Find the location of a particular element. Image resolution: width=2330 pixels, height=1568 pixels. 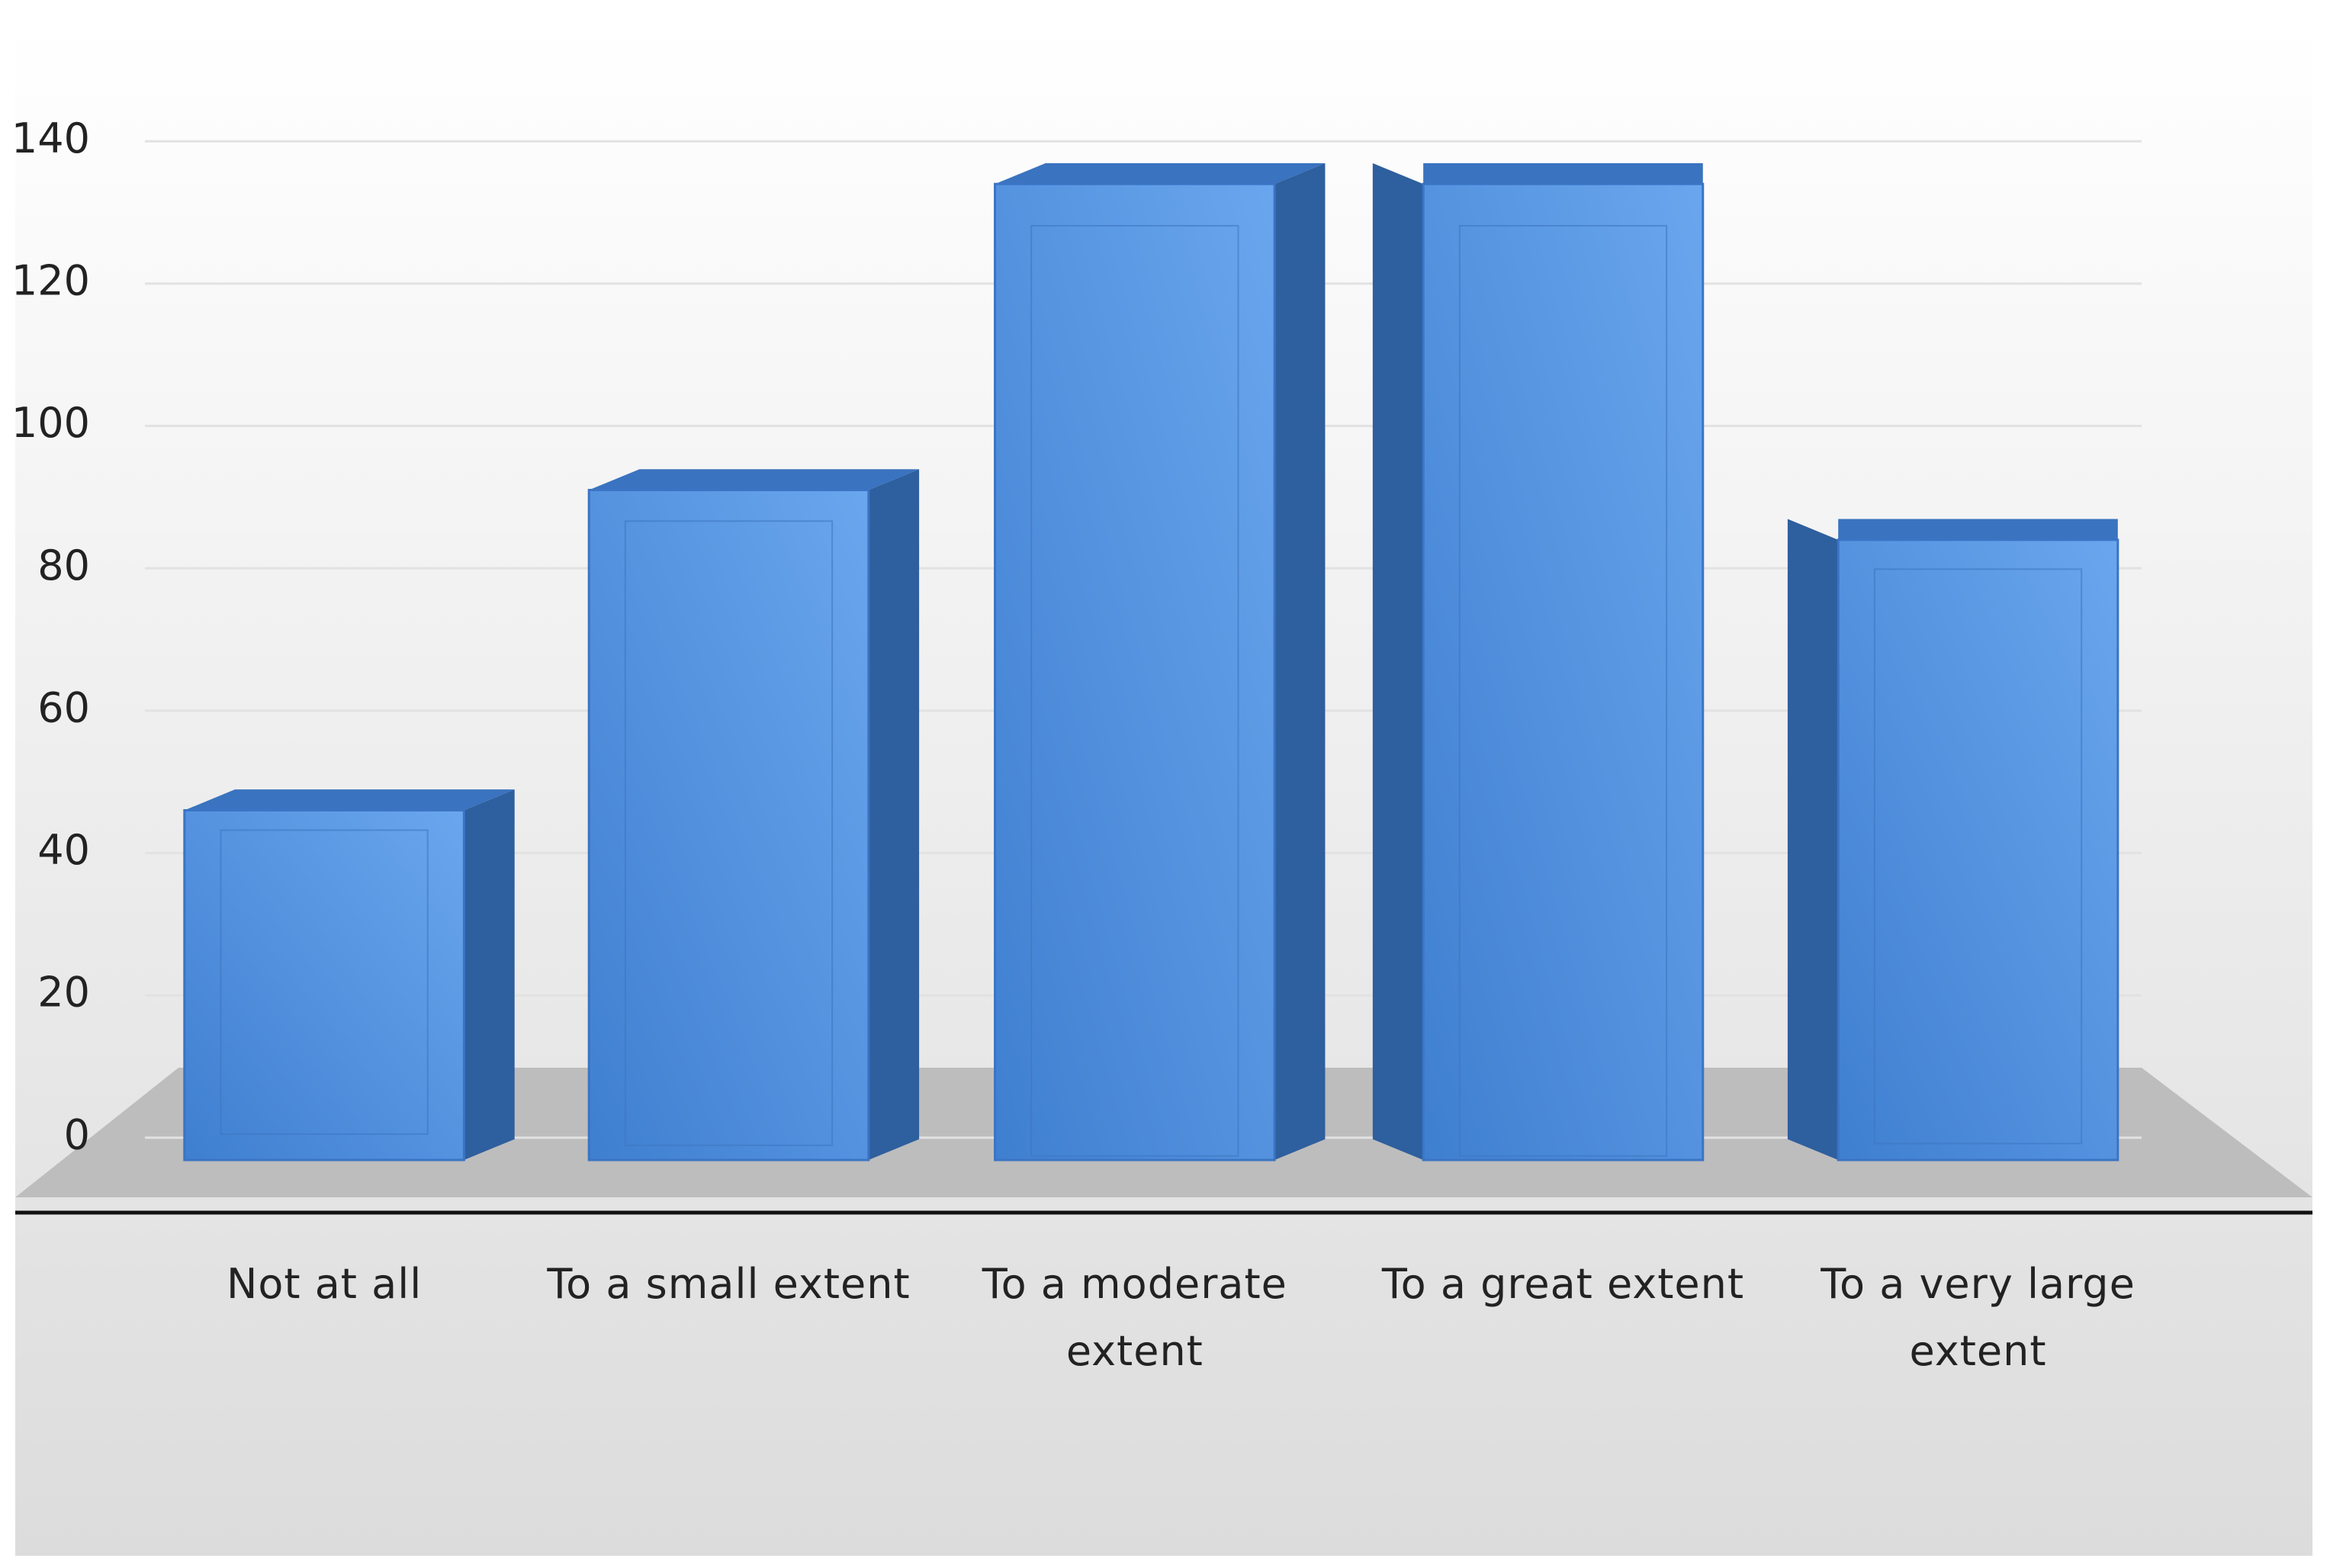

x-tick-label: To a moderate extent is located at coordinates (1134, 1317).